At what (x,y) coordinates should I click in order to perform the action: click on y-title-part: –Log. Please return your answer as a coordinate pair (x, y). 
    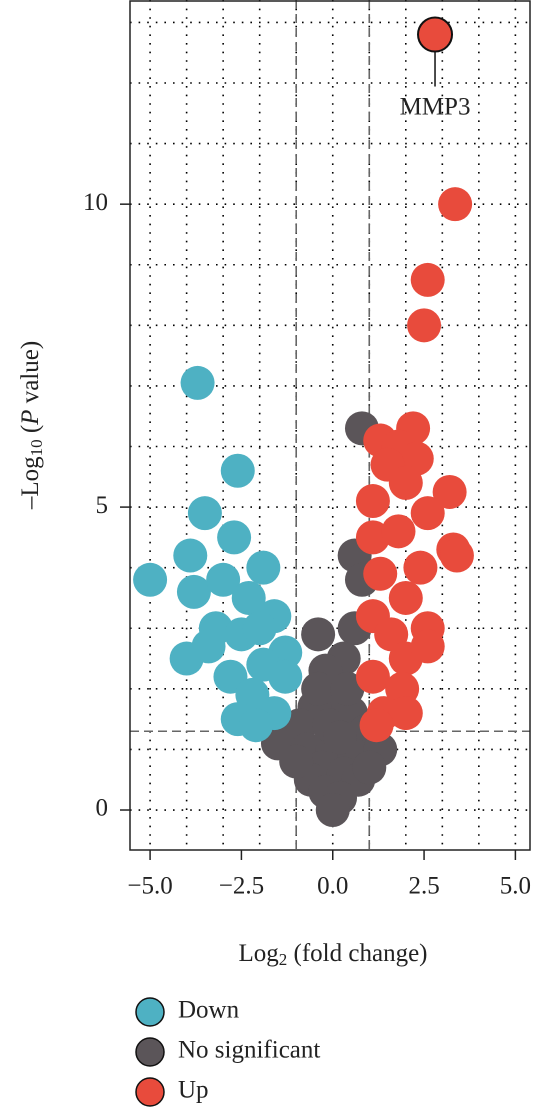
    Looking at the image, I should click on (30, 483).